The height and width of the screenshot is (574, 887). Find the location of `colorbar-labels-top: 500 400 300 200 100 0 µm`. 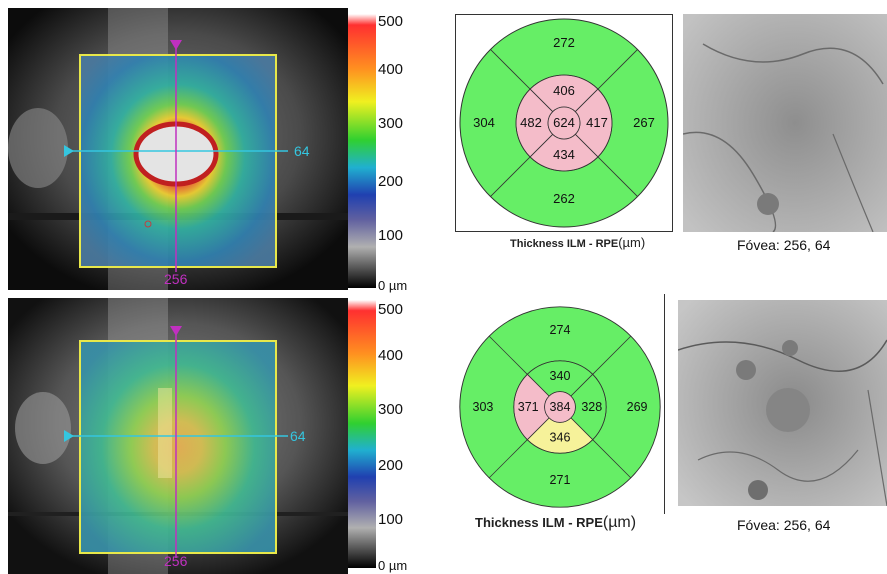

colorbar-labels-top: 500 400 300 200 100 0 µm is located at coordinates (398, 154).